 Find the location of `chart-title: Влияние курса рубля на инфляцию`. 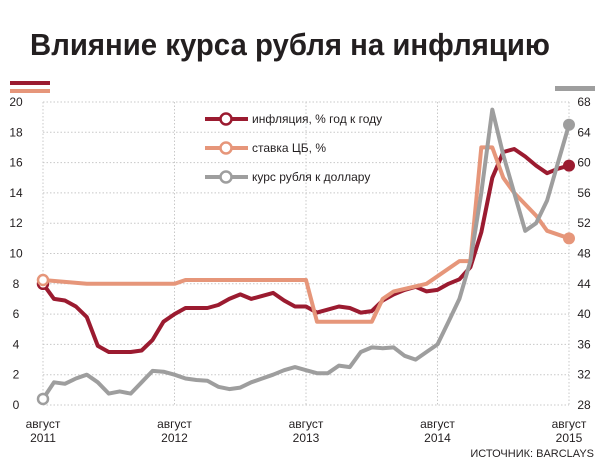

chart-title: Влияние курса рубля на инфляцию is located at coordinates (290, 44).